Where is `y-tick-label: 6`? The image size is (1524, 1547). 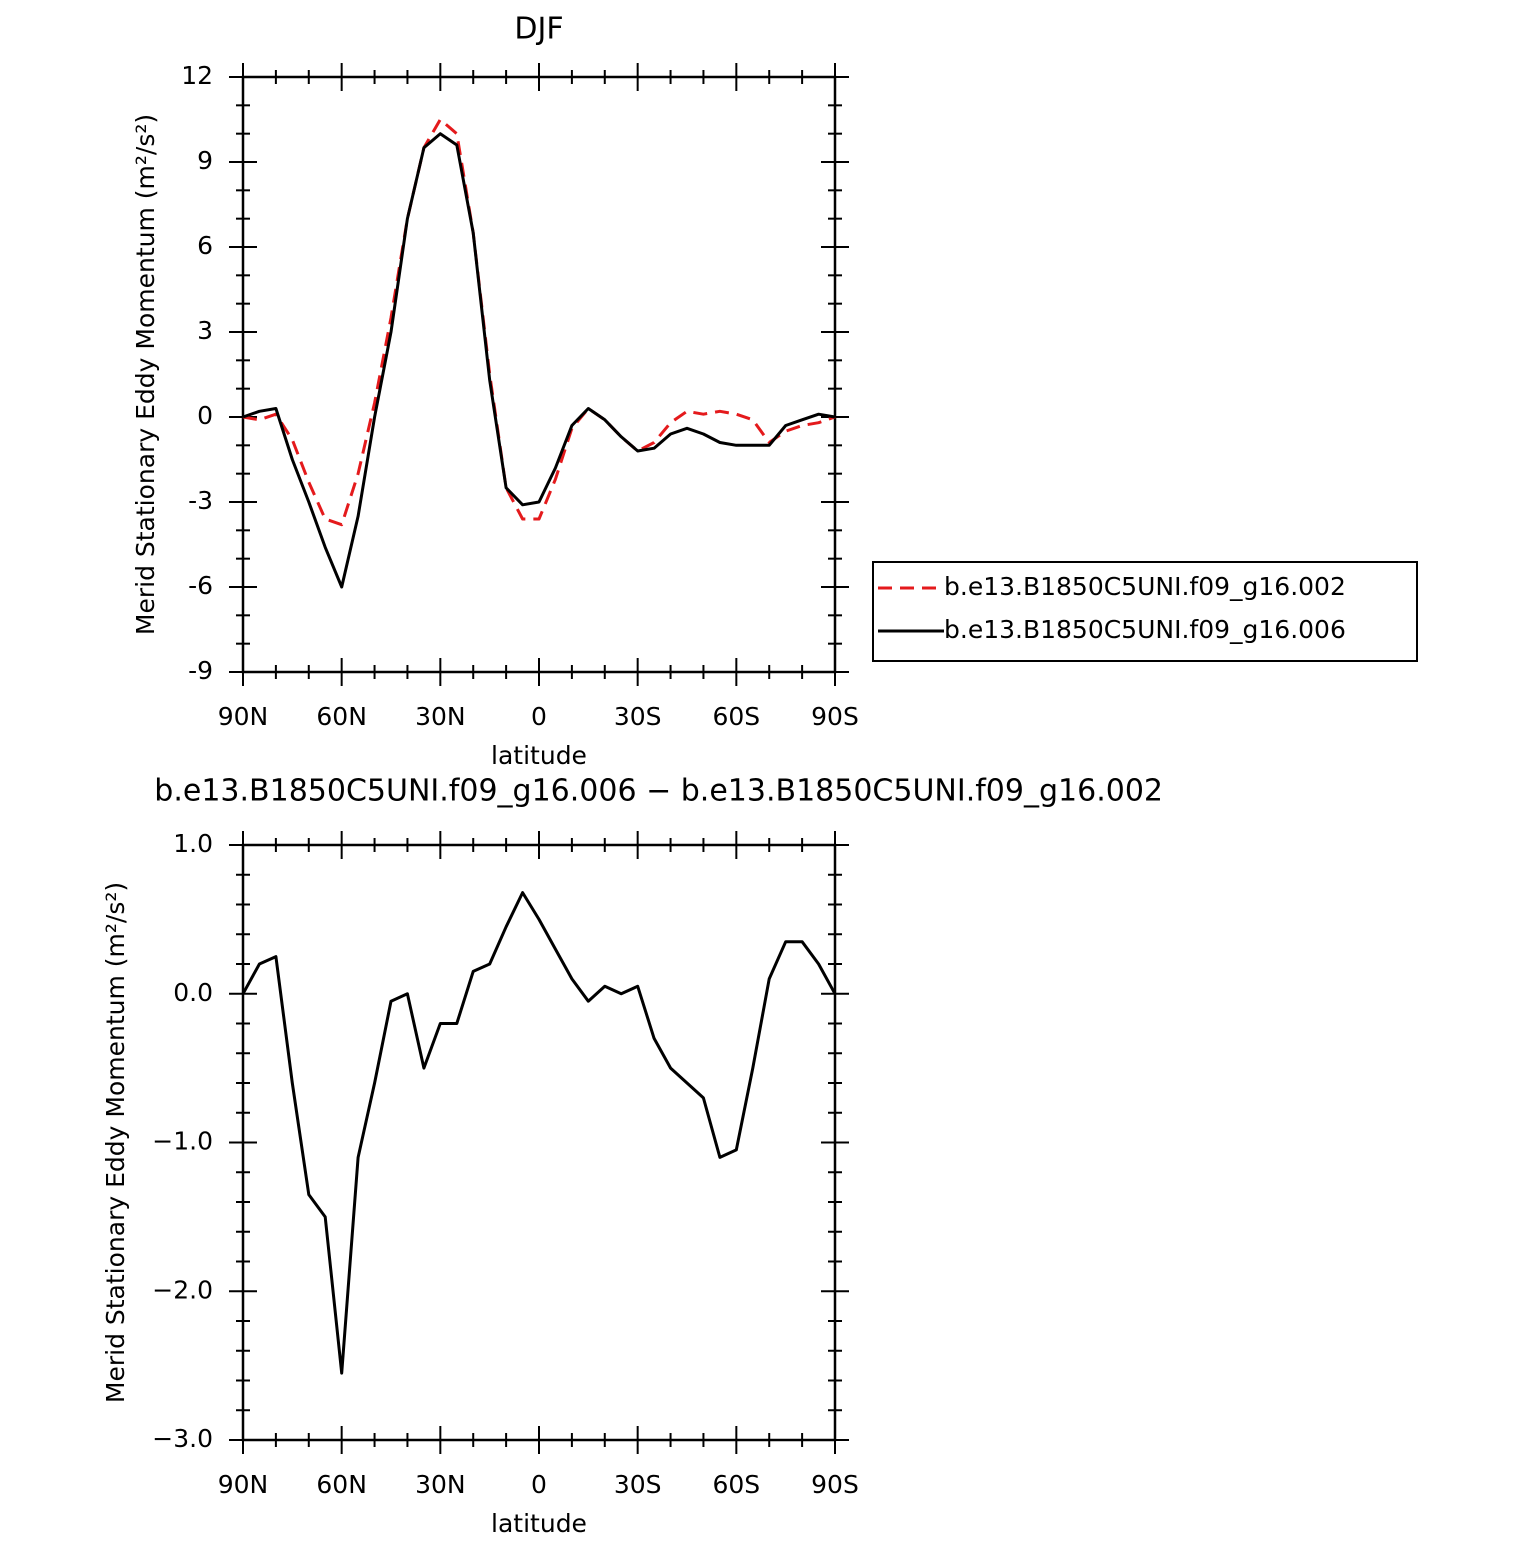 y-tick-label: 6 is located at coordinates (205, 245).